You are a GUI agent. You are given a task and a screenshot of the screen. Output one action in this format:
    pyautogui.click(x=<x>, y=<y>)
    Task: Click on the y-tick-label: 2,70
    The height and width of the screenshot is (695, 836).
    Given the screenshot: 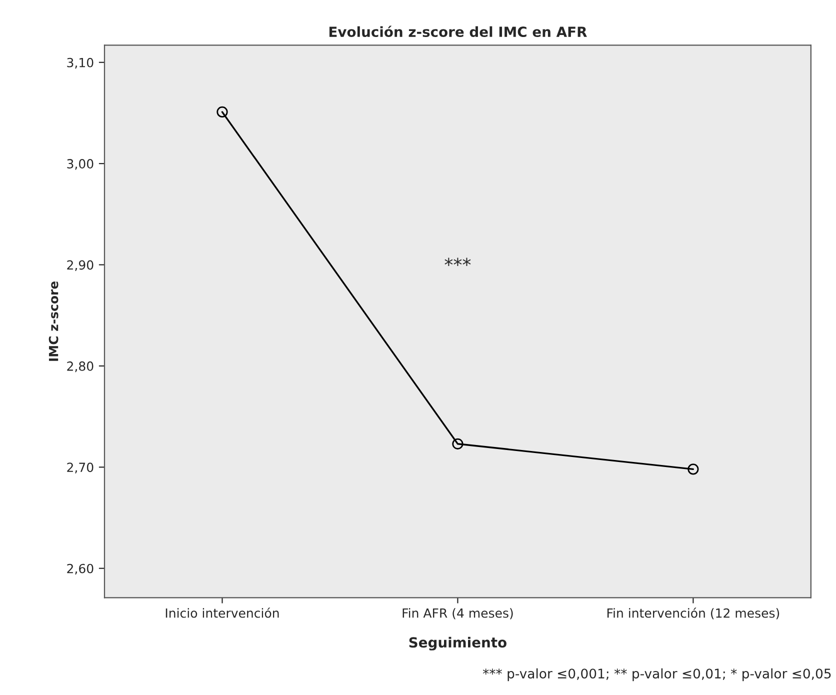 What is the action you would take?
    pyautogui.click(x=80, y=468)
    